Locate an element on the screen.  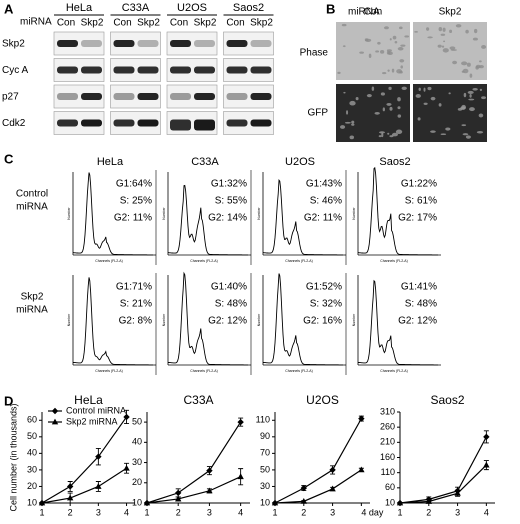
image-column-label: Skp2 is located at coordinates (450, 12).